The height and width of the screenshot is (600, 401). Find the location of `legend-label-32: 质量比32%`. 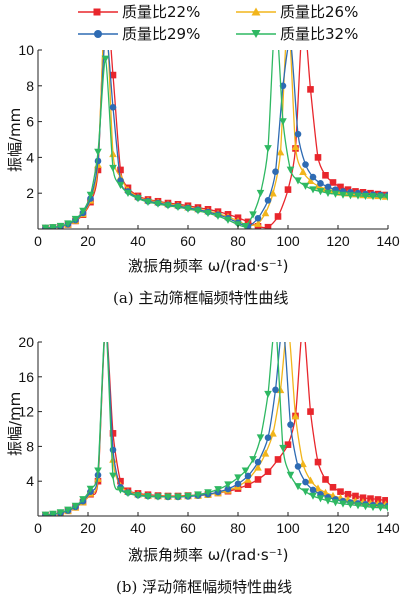

legend-label-32: 质量比32% is located at coordinates (319, 34).